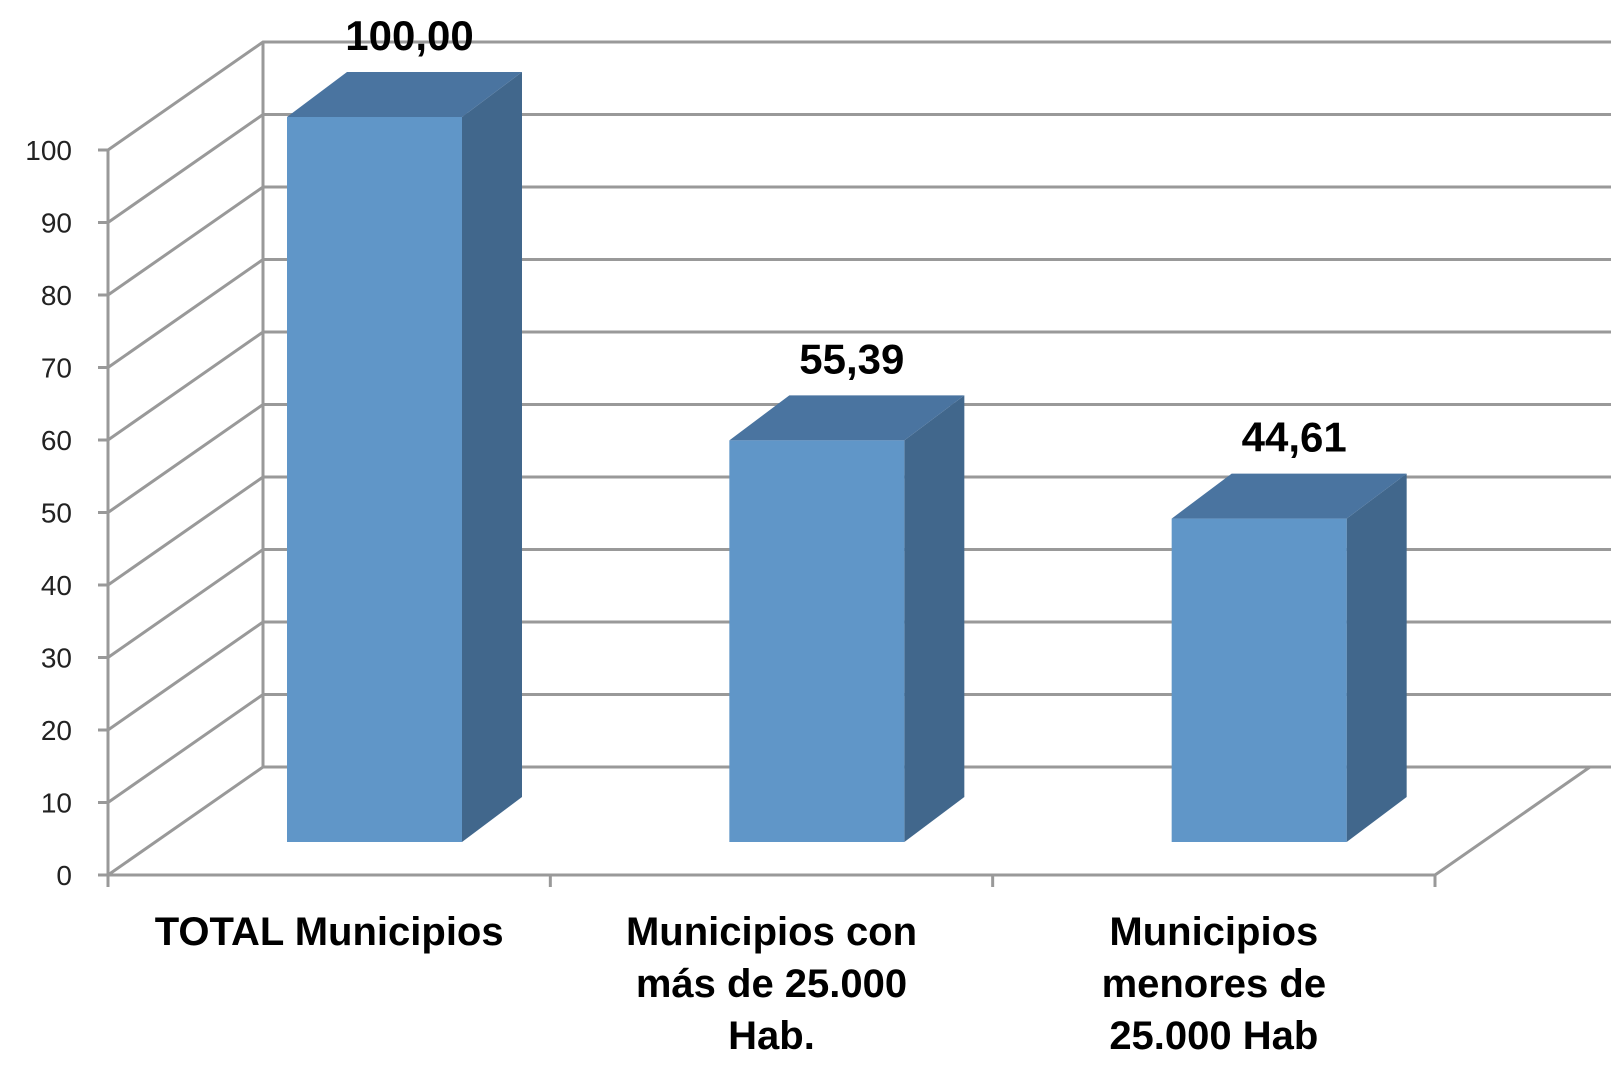 The height and width of the screenshot is (1080, 1611). Describe the element at coordinates (1214, 984) in the screenshot. I see `x-tick-label: Municipios menores de 25.000 Hab` at that location.